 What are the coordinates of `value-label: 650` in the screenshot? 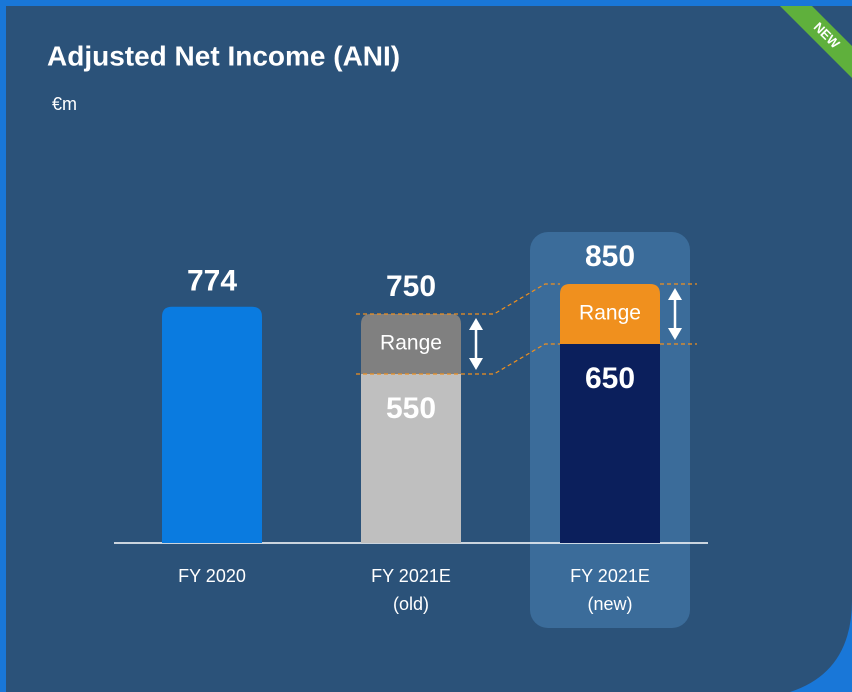 It's located at (610, 378).